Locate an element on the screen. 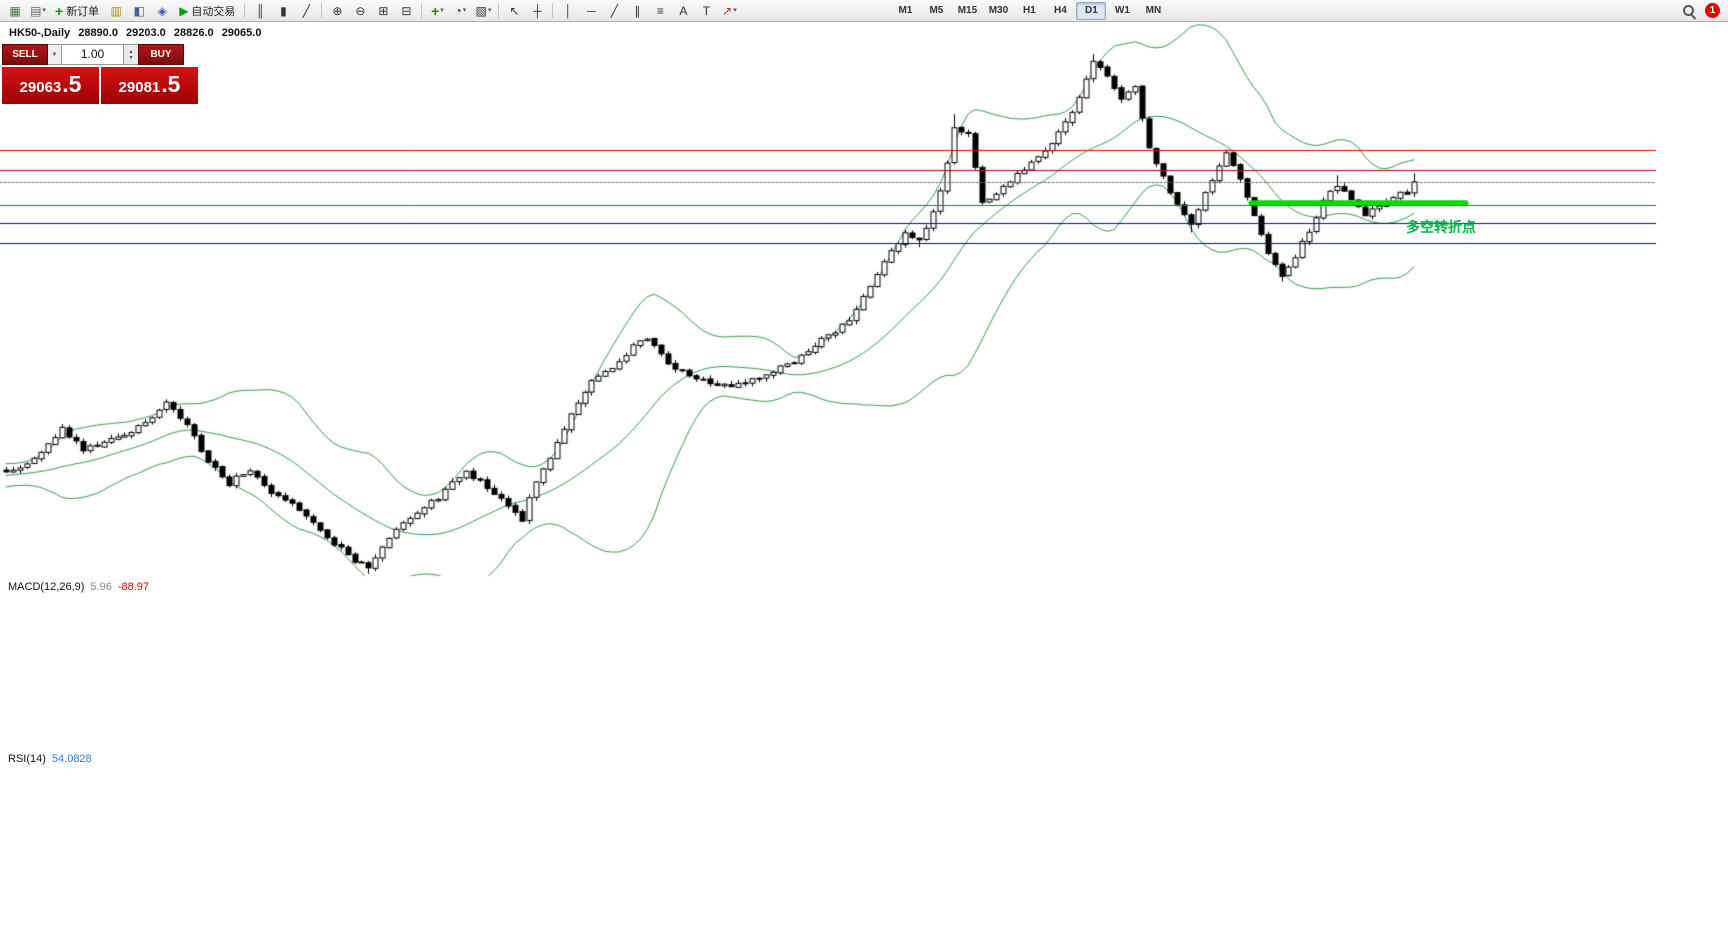 This screenshot has width=1728, height=942. one-click-trading-panel: SELL ▼ 1.00 ▲ ▼ BUY 29063 .5 29081 .5 is located at coordinates (101, 74).